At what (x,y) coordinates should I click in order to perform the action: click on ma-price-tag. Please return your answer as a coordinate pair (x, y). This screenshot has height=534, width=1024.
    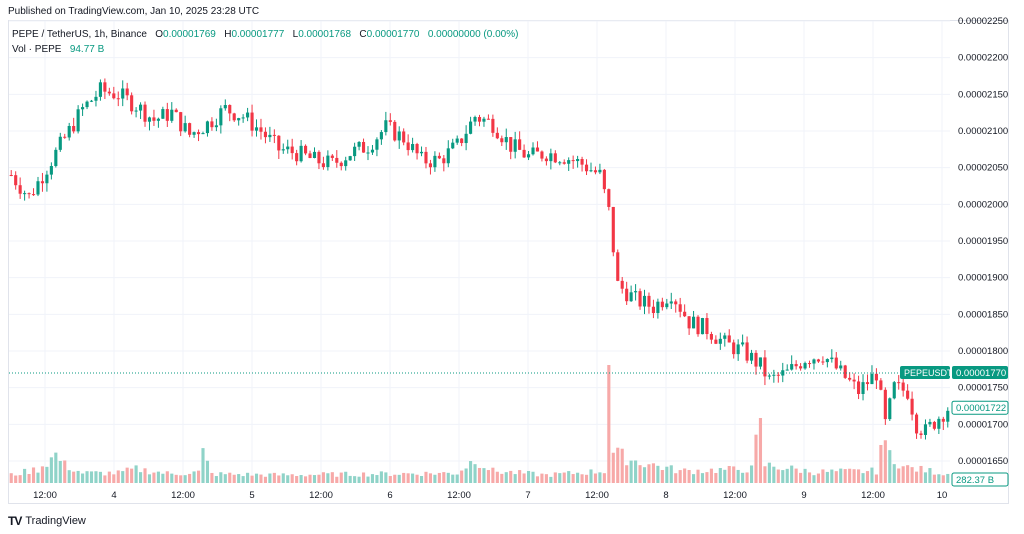
    Looking at the image, I should click on (980, 407).